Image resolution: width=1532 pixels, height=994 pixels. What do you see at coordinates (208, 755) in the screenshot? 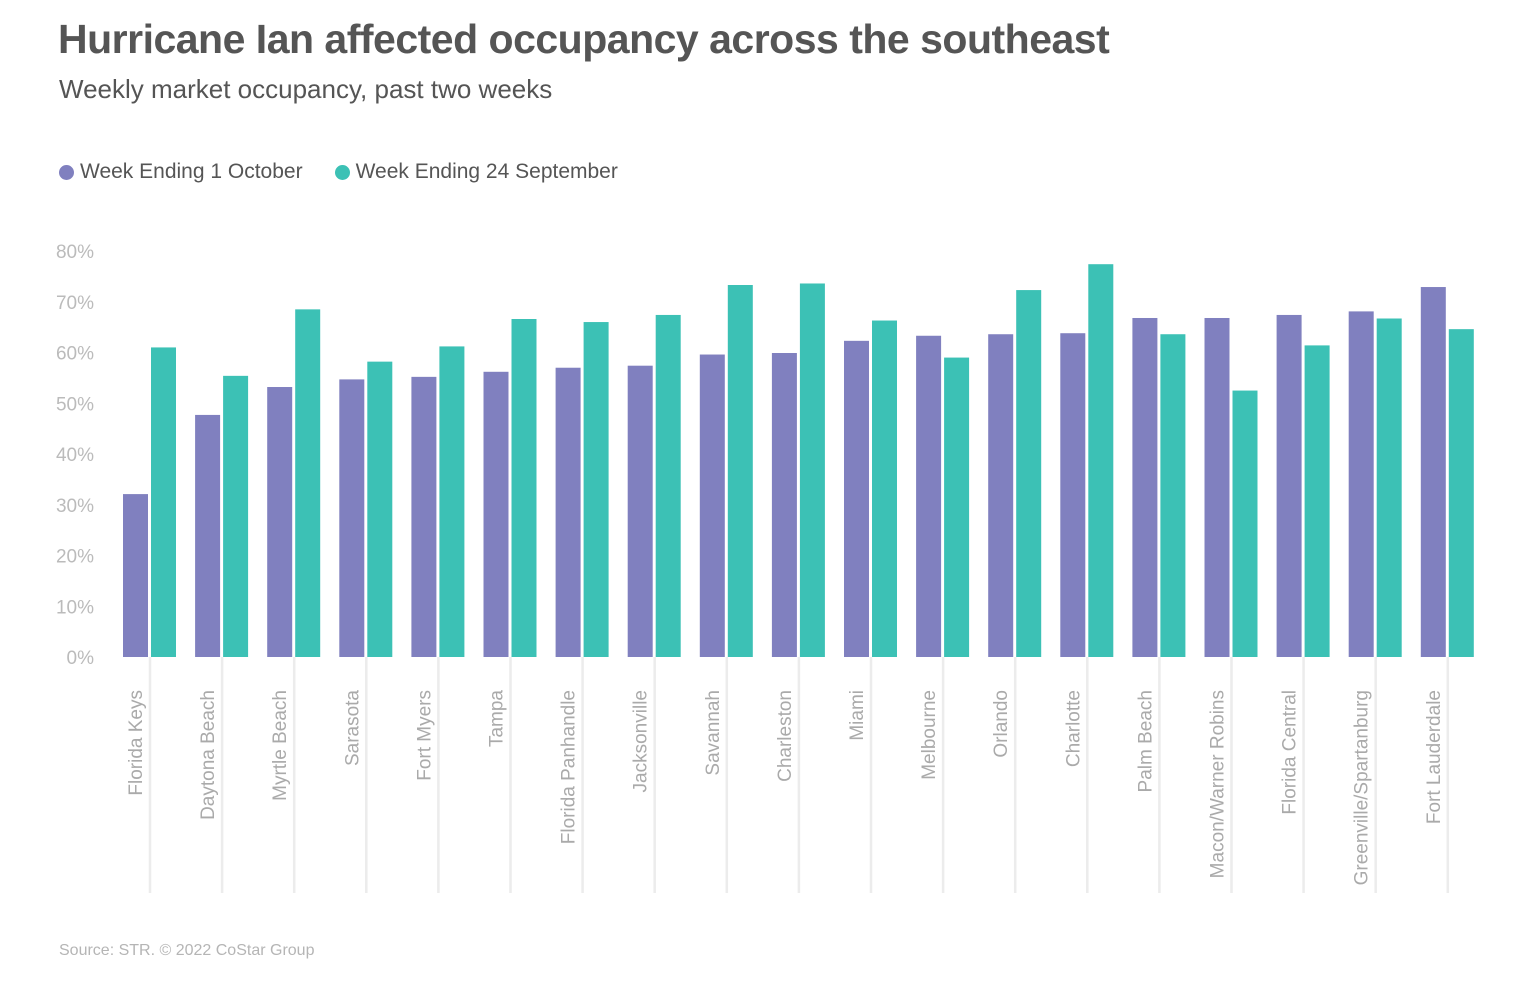
I see `x-tick-label: Daytona Beach` at bounding box center [208, 755].